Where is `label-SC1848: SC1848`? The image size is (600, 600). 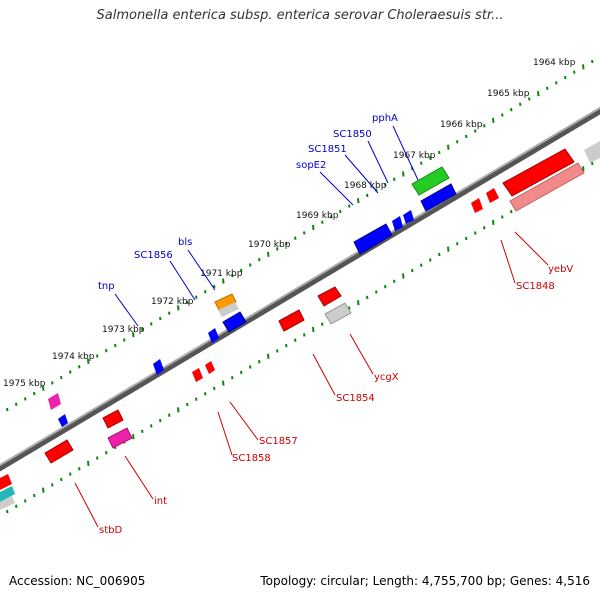
label-SC1848: SC1848 is located at coordinates (535, 286).